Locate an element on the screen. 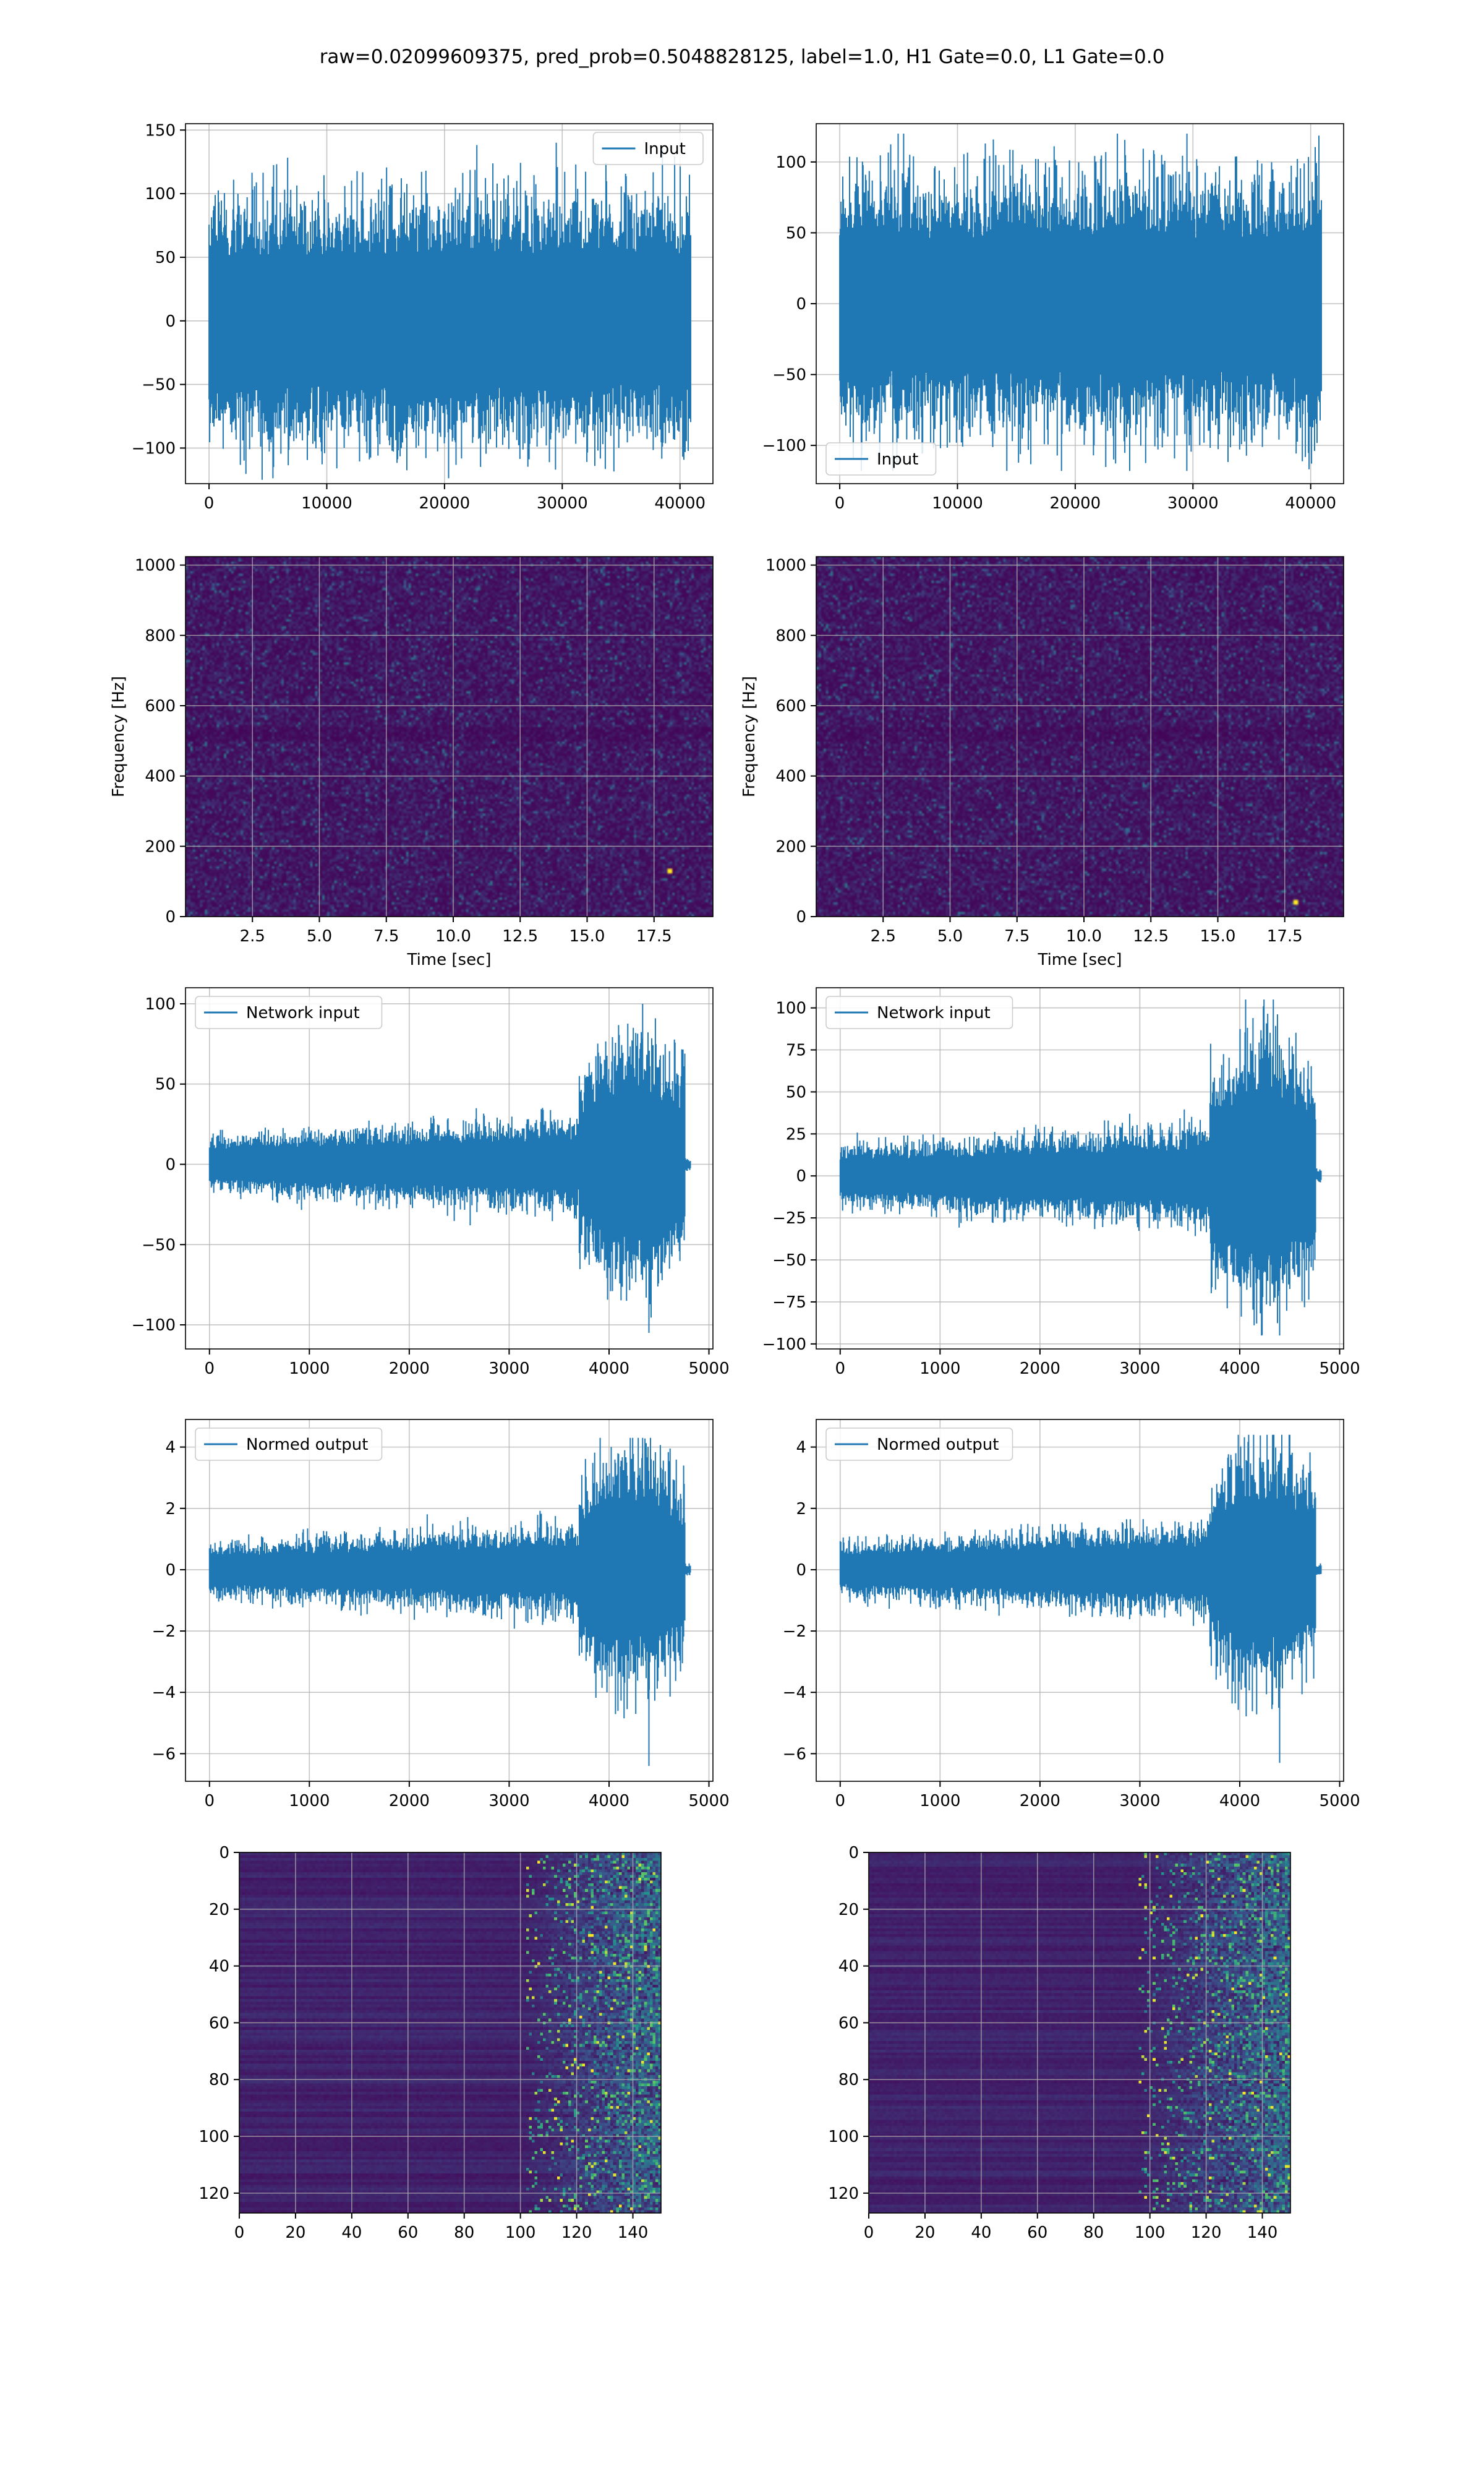 The image size is (1484, 2474). y-tick-label: −6 is located at coordinates (164, 1754).